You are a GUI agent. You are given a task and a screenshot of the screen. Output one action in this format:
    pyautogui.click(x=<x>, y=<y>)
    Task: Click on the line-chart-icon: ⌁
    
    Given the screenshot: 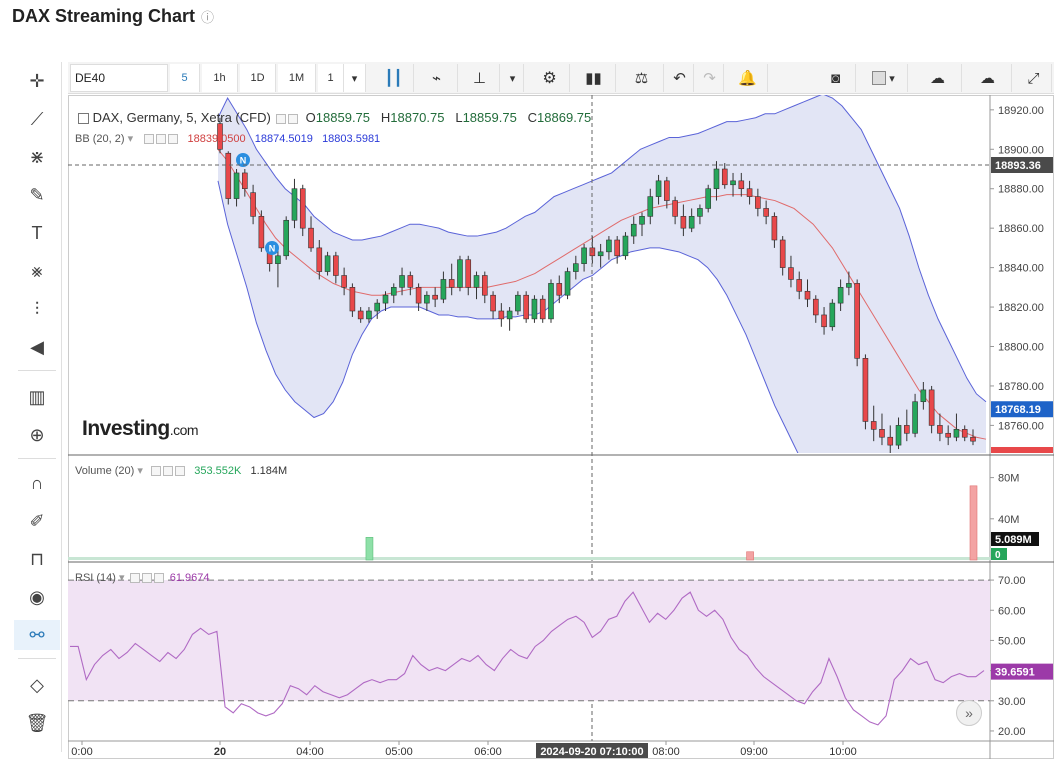 What is the action you would take?
    pyautogui.click(x=437, y=78)
    